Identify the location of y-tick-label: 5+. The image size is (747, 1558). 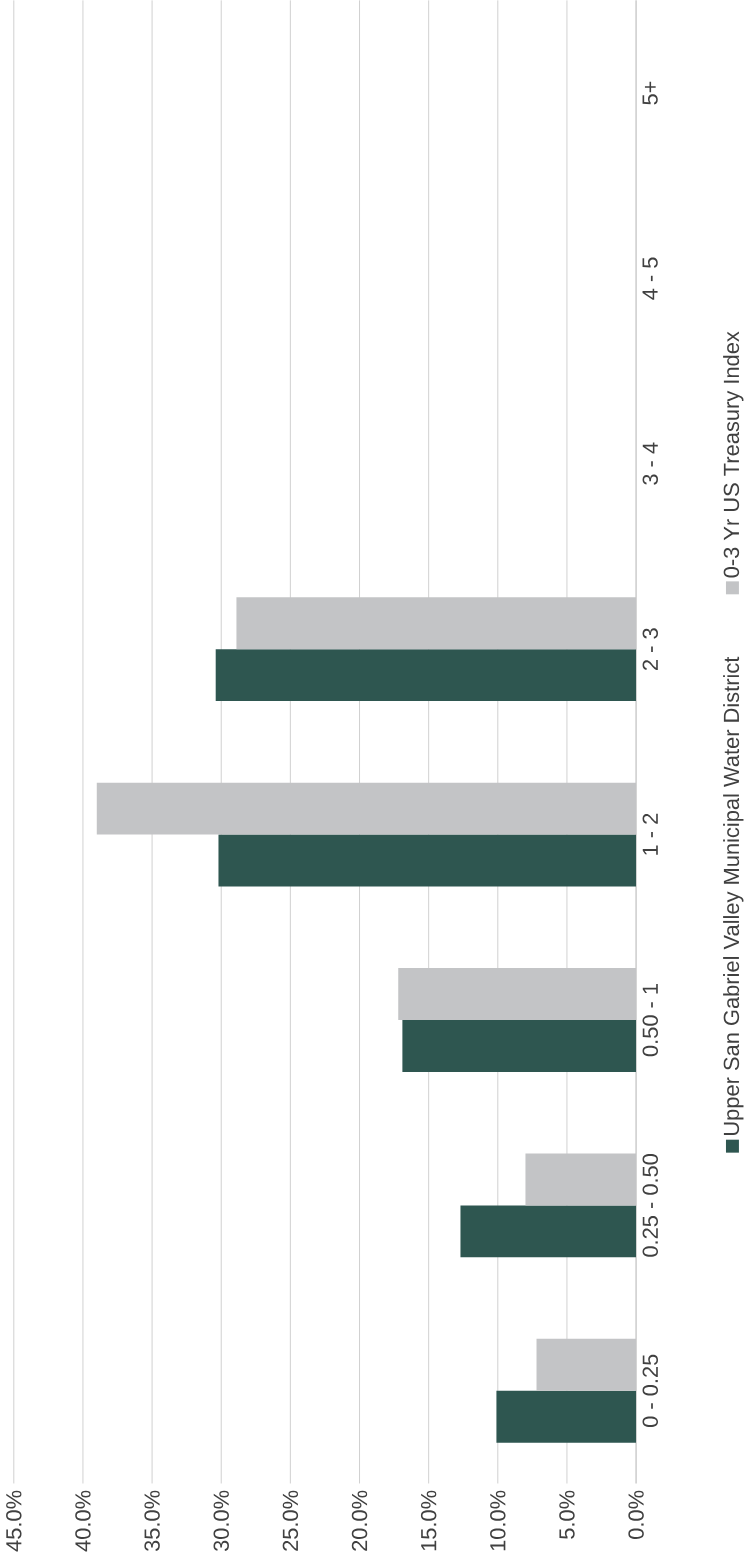
(650, 93).